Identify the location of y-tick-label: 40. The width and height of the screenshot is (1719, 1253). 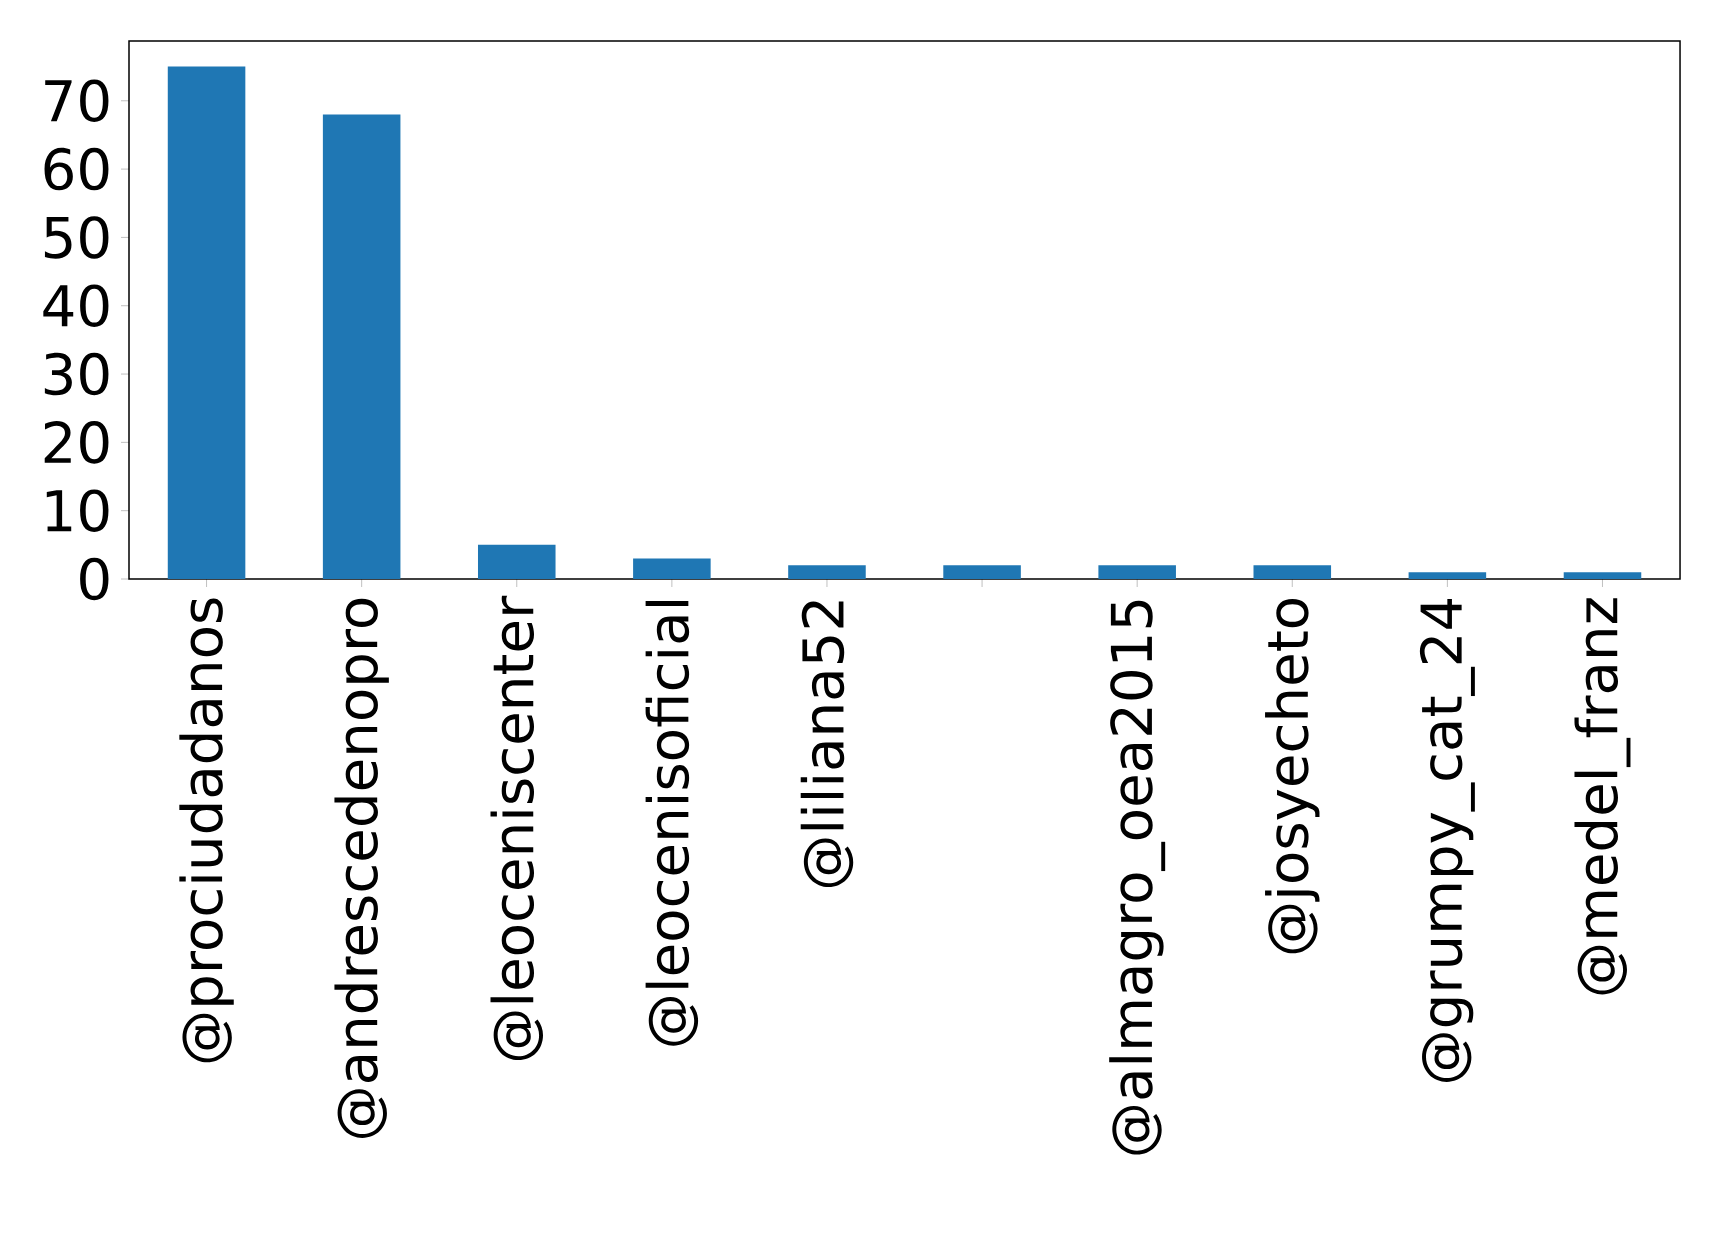
(76, 305).